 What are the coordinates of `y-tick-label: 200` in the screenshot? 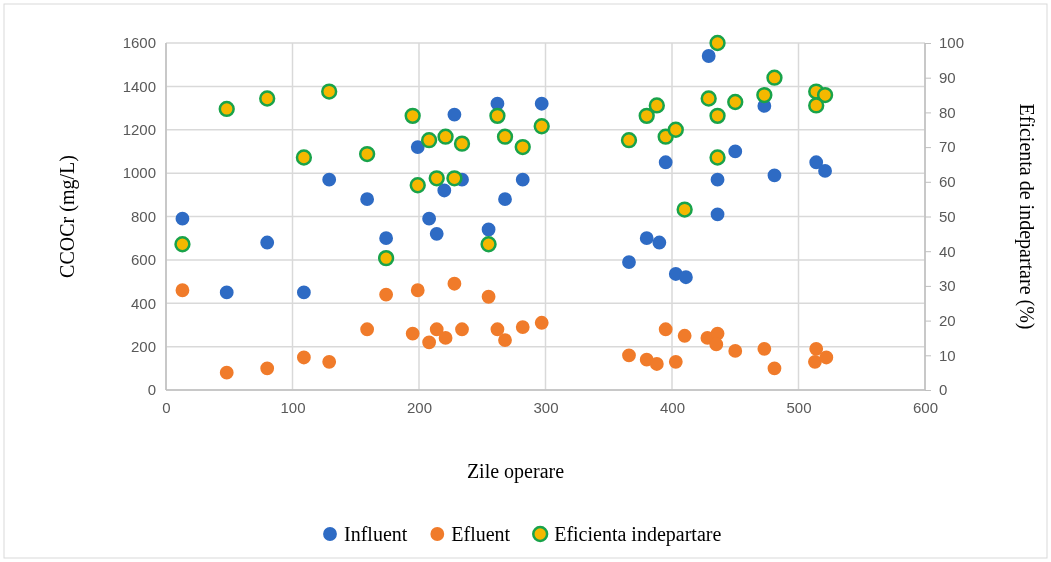 It's located at (143, 346).